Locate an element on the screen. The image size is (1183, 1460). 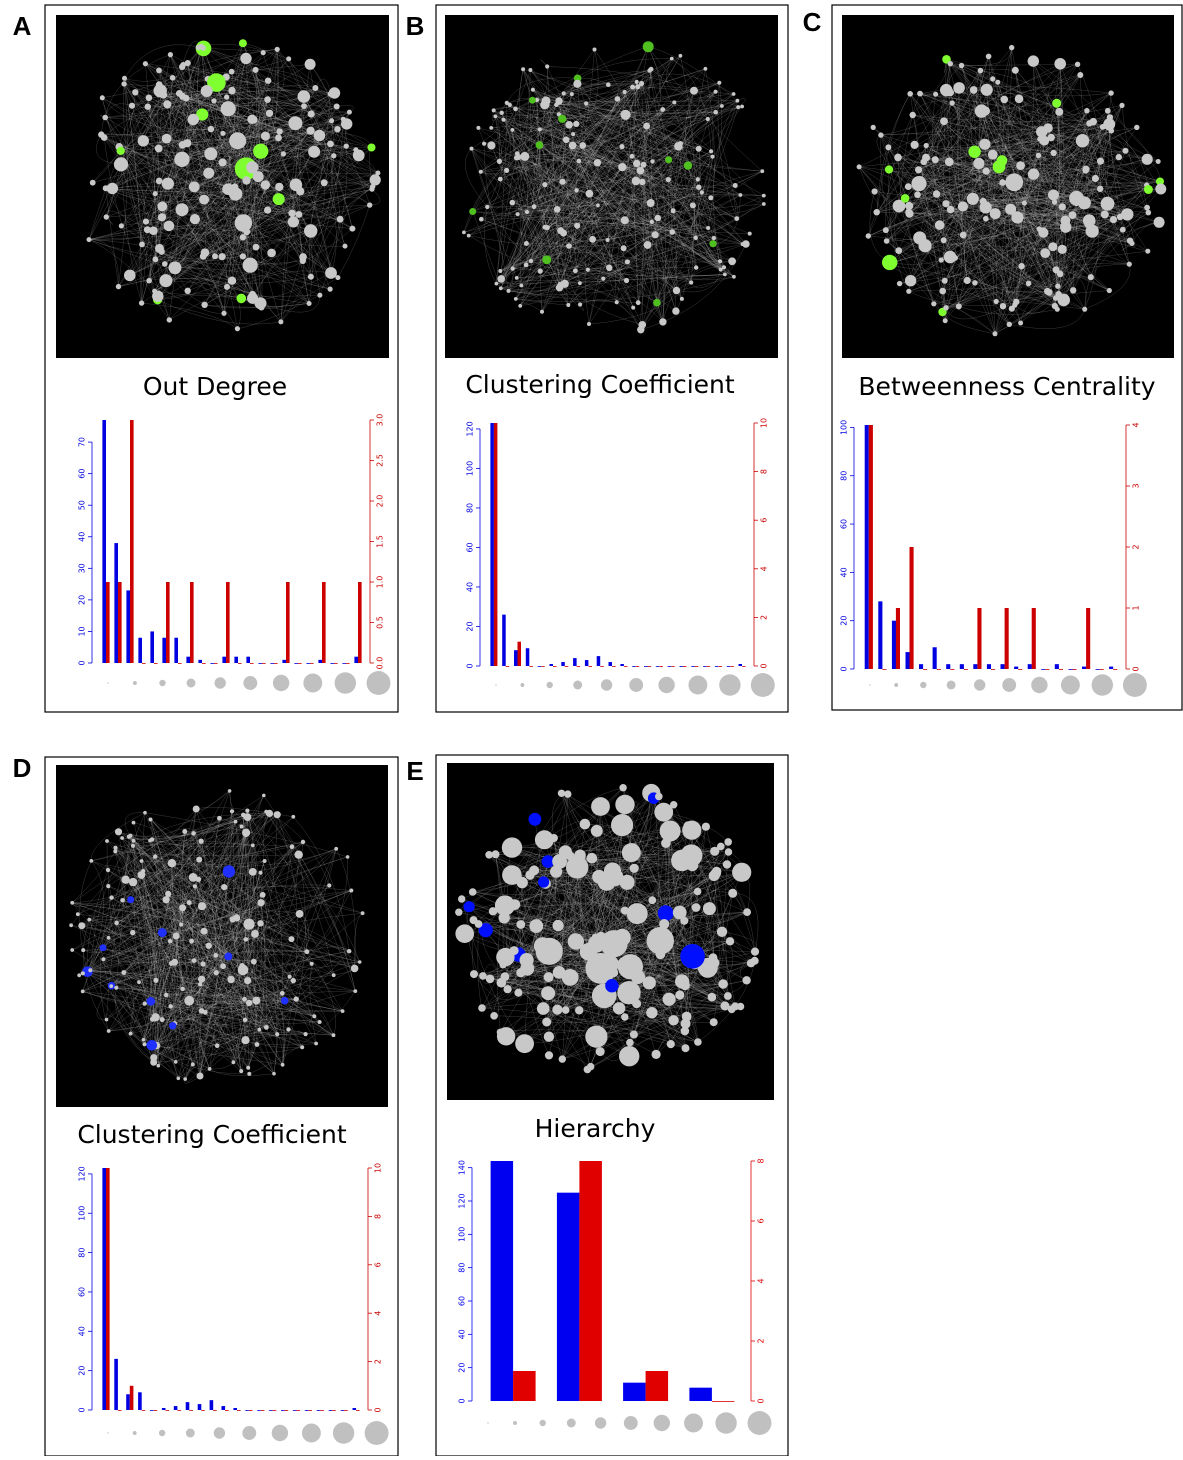
tick-label: 30 is located at coordinates (82, 568).